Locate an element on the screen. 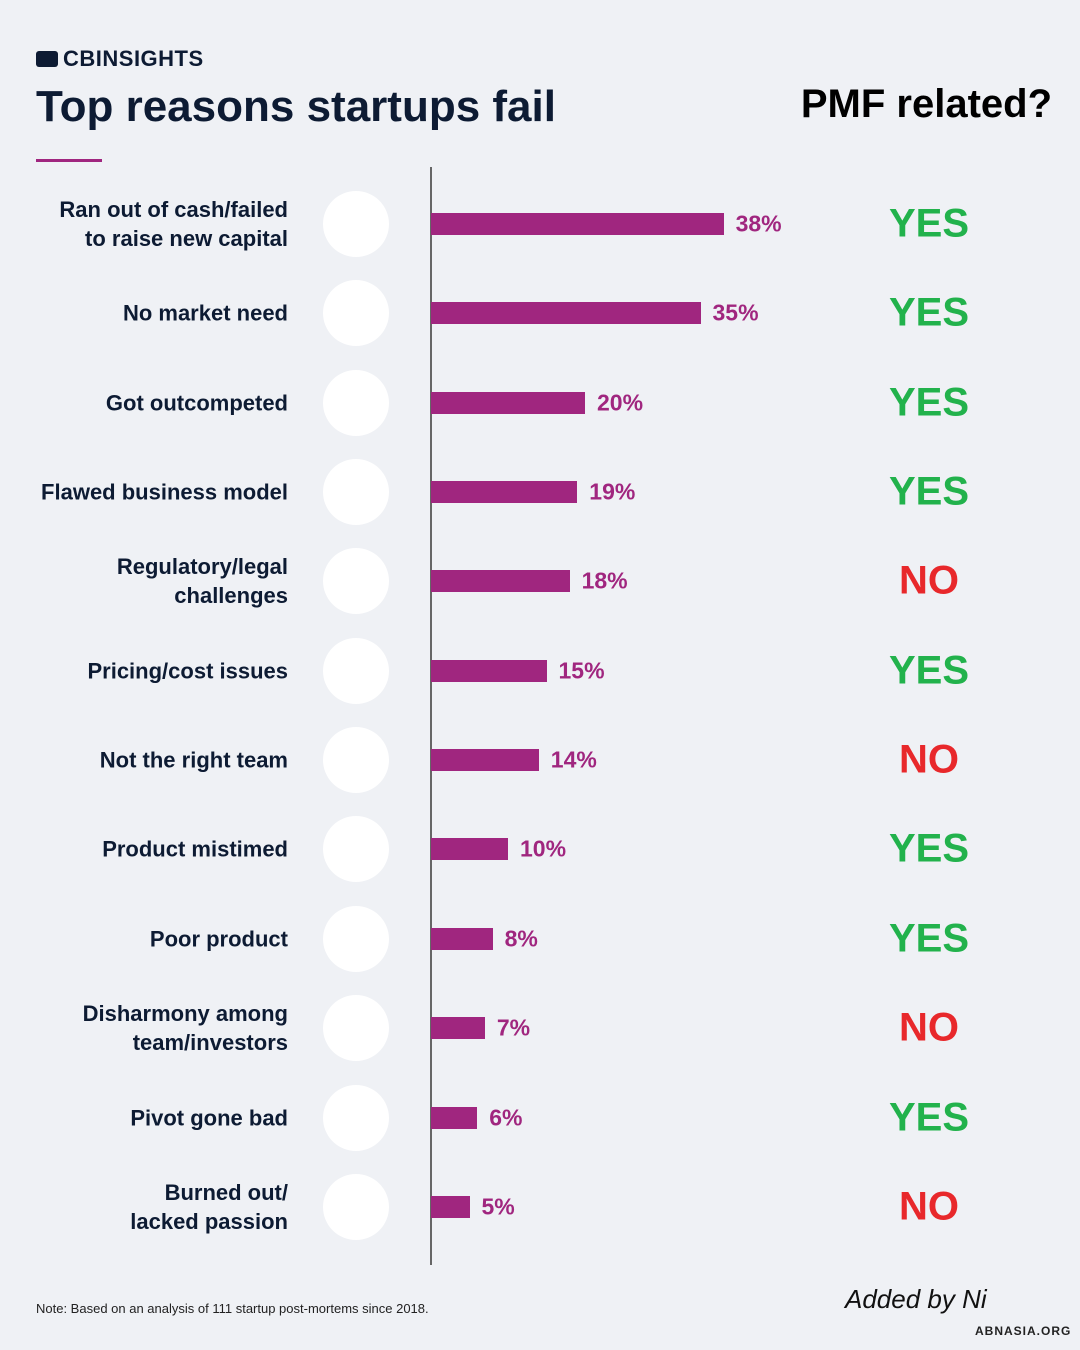 This screenshot has width=1080, height=1350. pmf-header: PMF related? is located at coordinates (926, 104).